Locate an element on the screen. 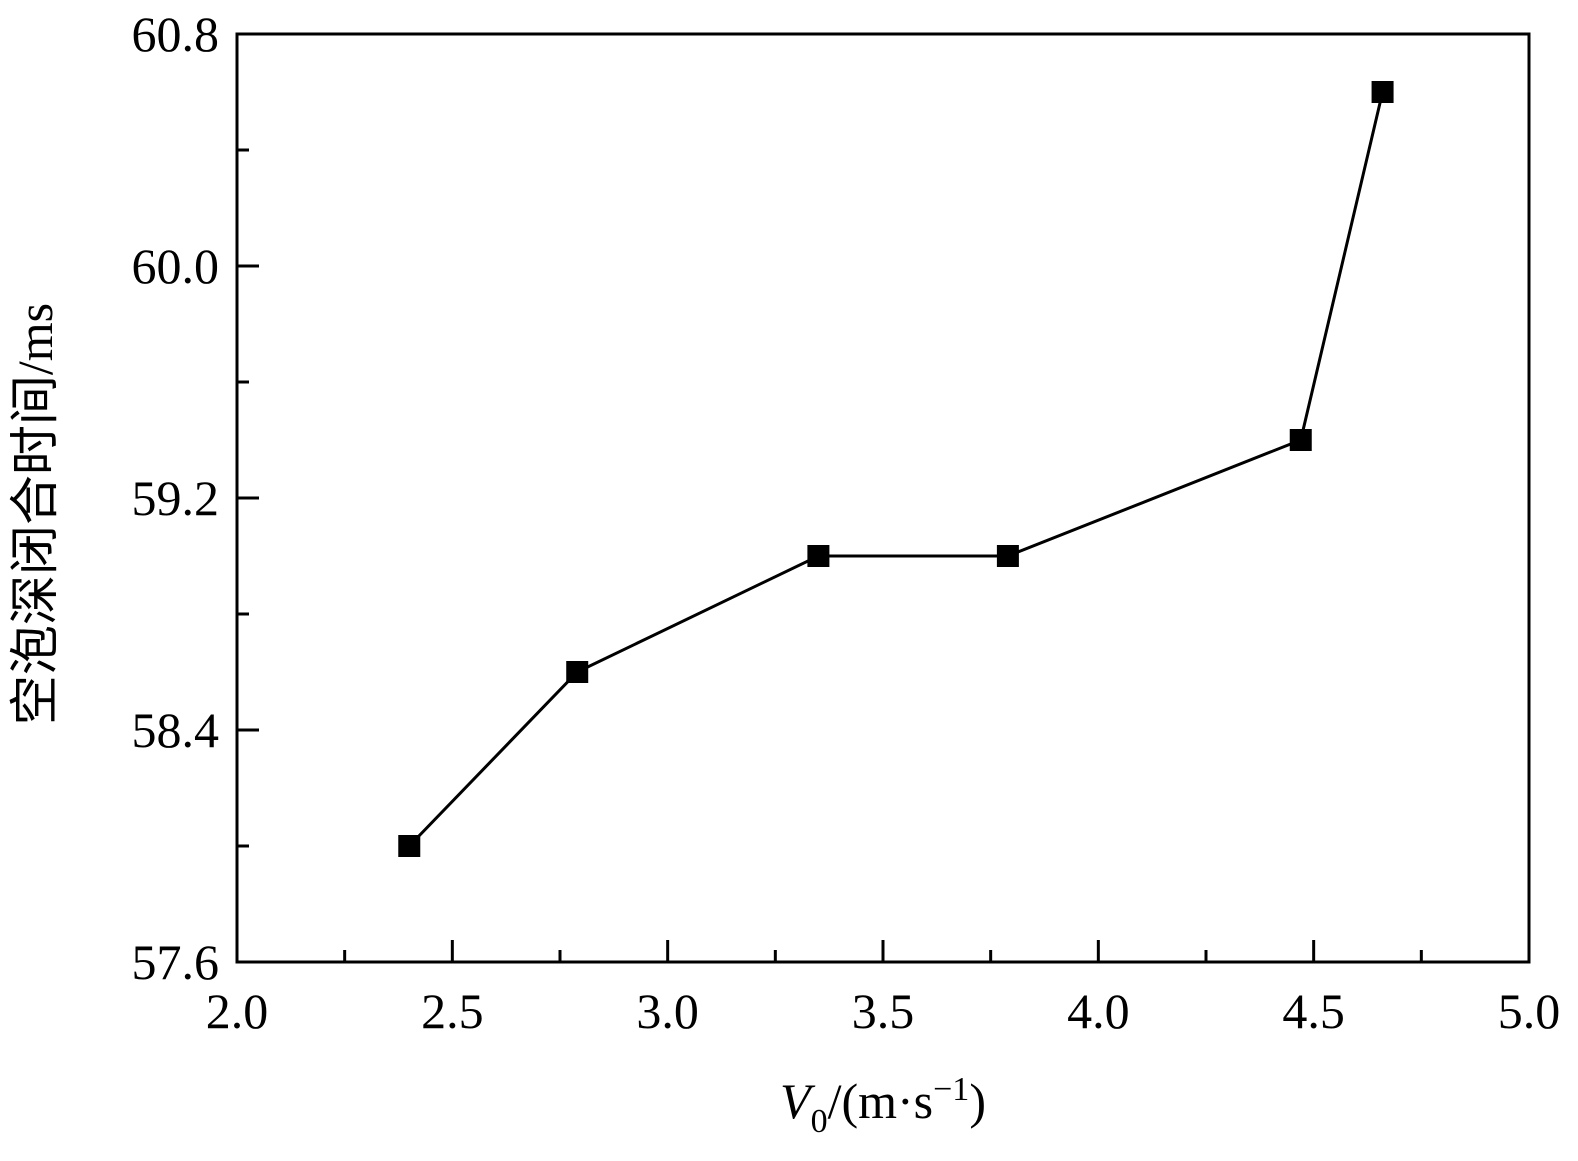 The width and height of the screenshot is (1578, 1161). y-axis-tick-labels: 57.6 58.4 59.2 60.0 60.8 is located at coordinates (176, 498).